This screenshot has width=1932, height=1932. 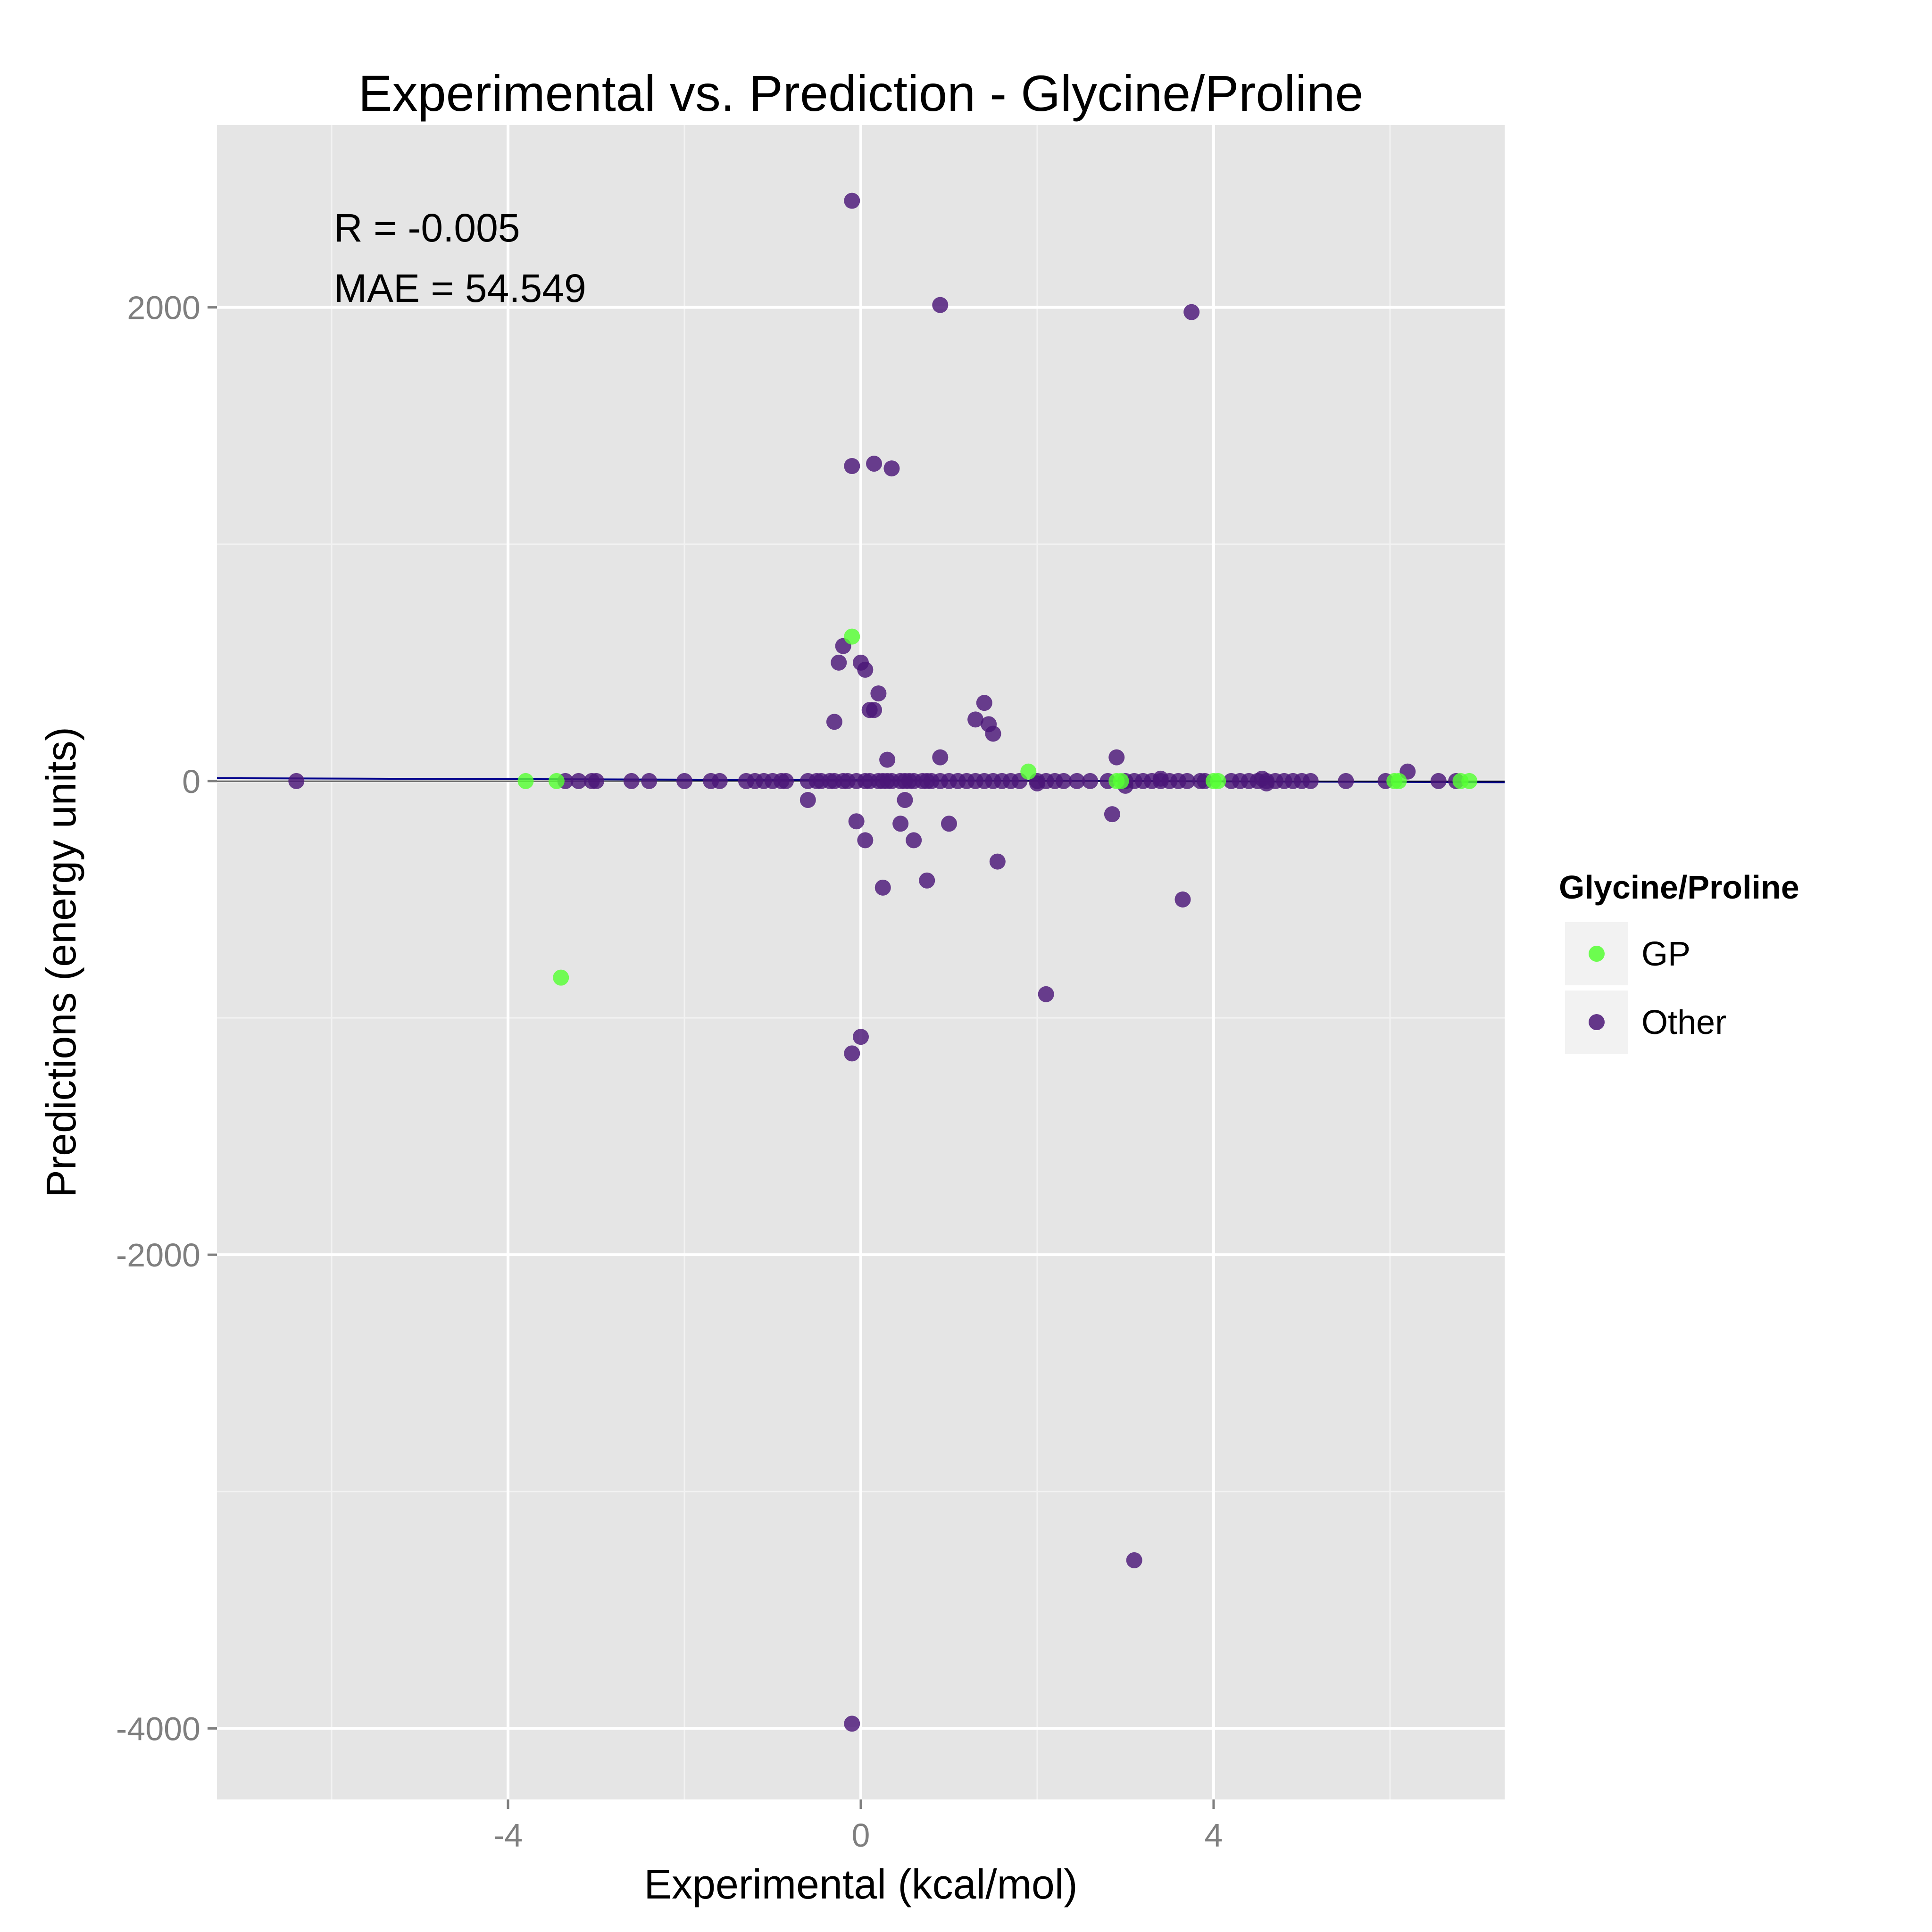 I want to click on x-tick-label: 0, so click(x=861, y=1836).